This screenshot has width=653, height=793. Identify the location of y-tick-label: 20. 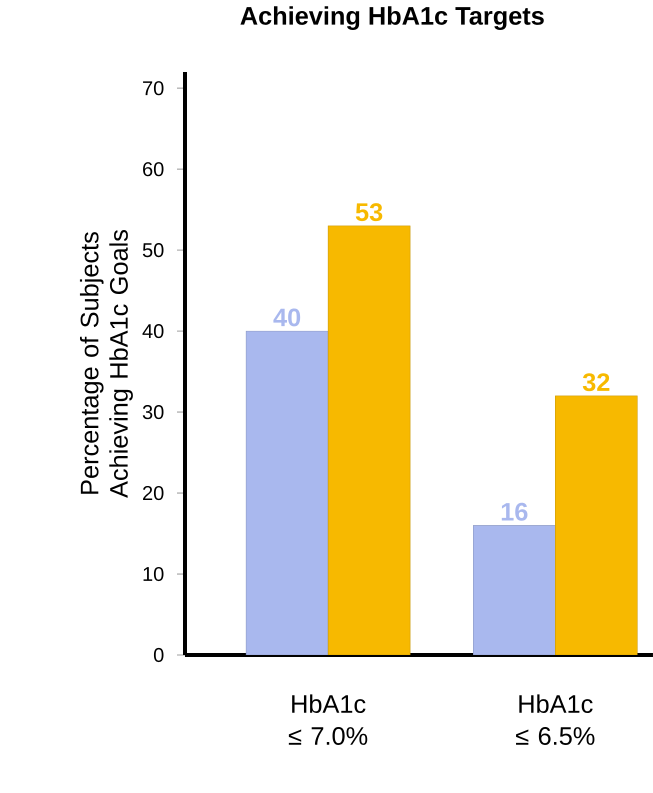
(153, 493).